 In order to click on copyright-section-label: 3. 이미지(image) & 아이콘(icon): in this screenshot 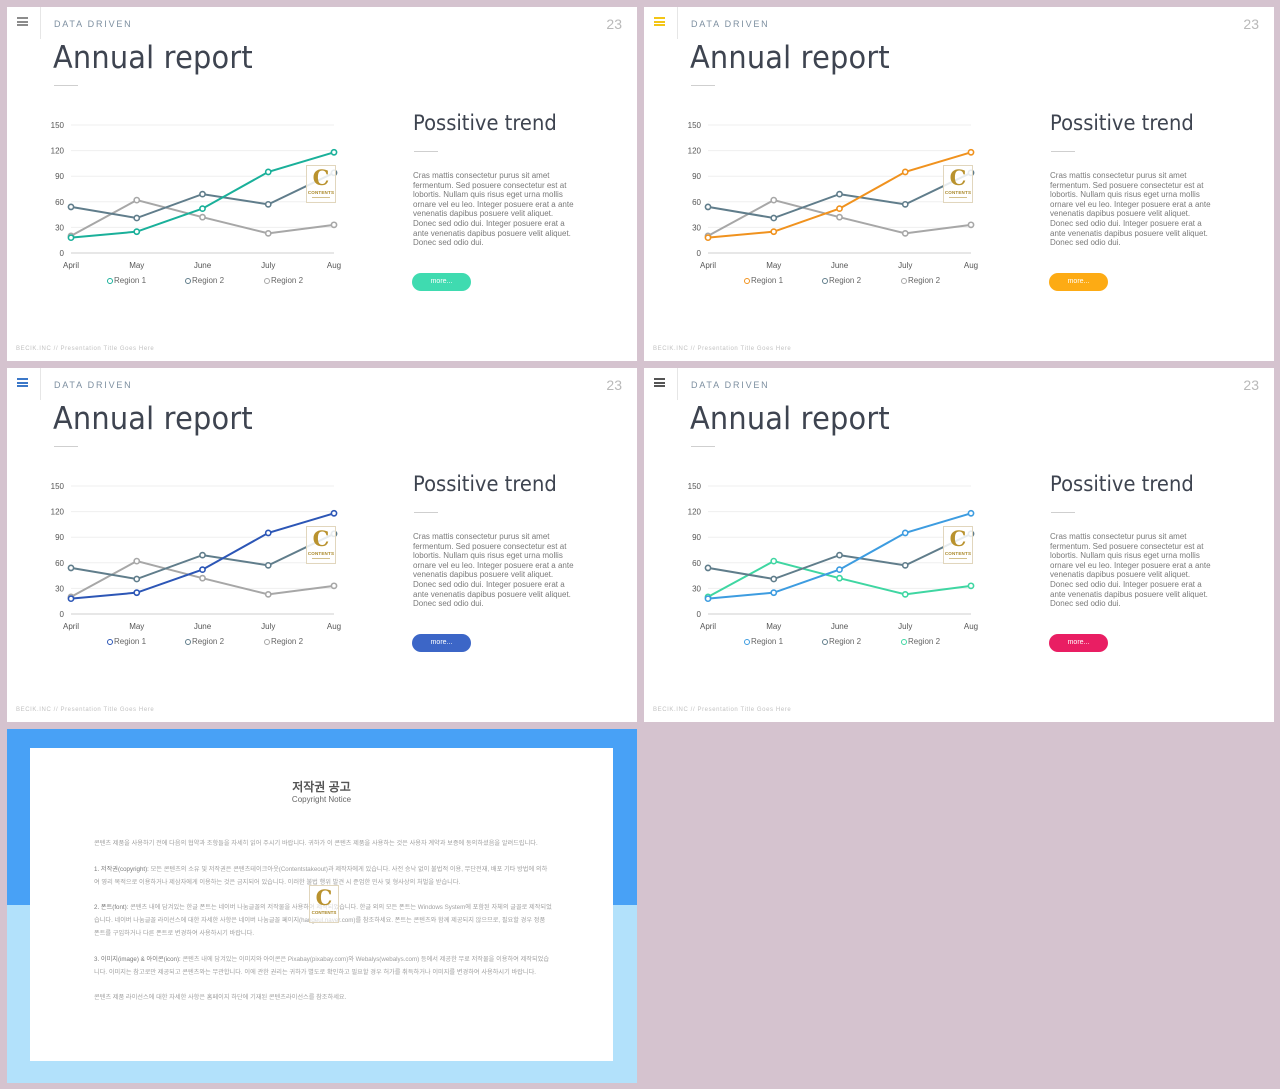, I will do `click(137, 959)`.